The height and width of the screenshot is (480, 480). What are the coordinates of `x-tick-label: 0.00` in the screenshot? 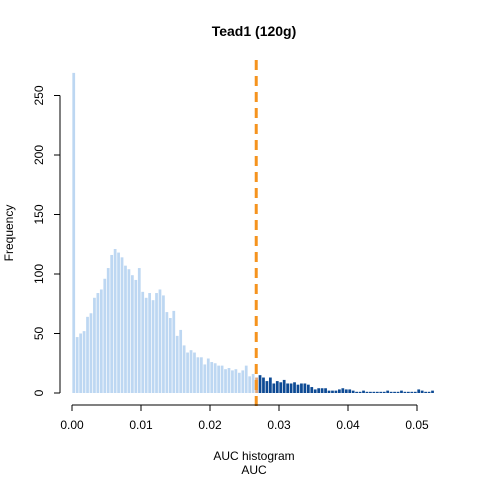 It's located at (72, 425).